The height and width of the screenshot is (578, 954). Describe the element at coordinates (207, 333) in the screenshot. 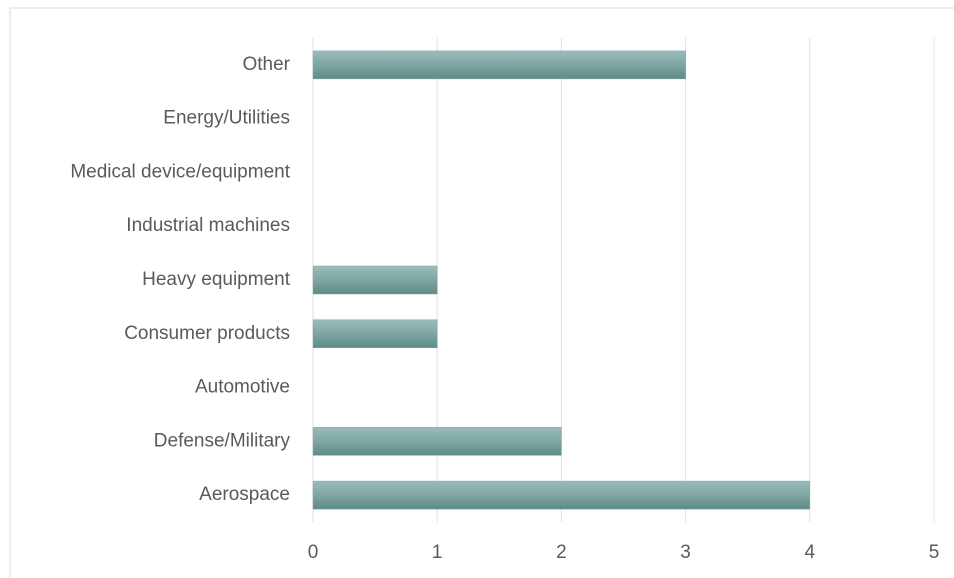

I see `y-tick-label: Consumer products` at that location.